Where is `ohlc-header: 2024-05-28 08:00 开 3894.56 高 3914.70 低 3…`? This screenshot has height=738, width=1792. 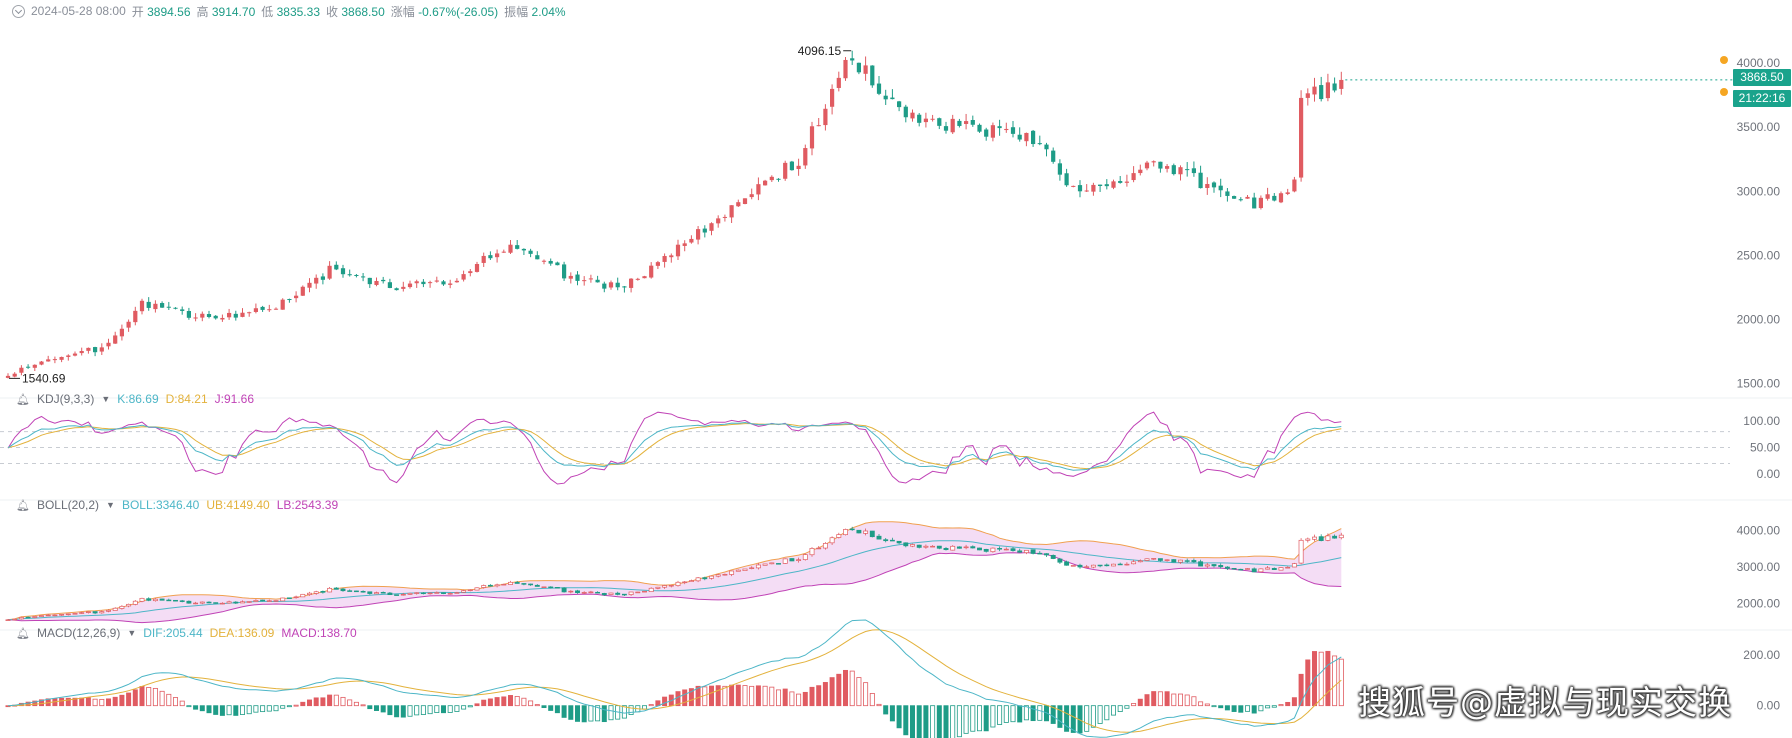
ohlc-header: 2024-05-28 08:00 开 3894.56 高 3914.70 低 3… is located at coordinates (289, 11).